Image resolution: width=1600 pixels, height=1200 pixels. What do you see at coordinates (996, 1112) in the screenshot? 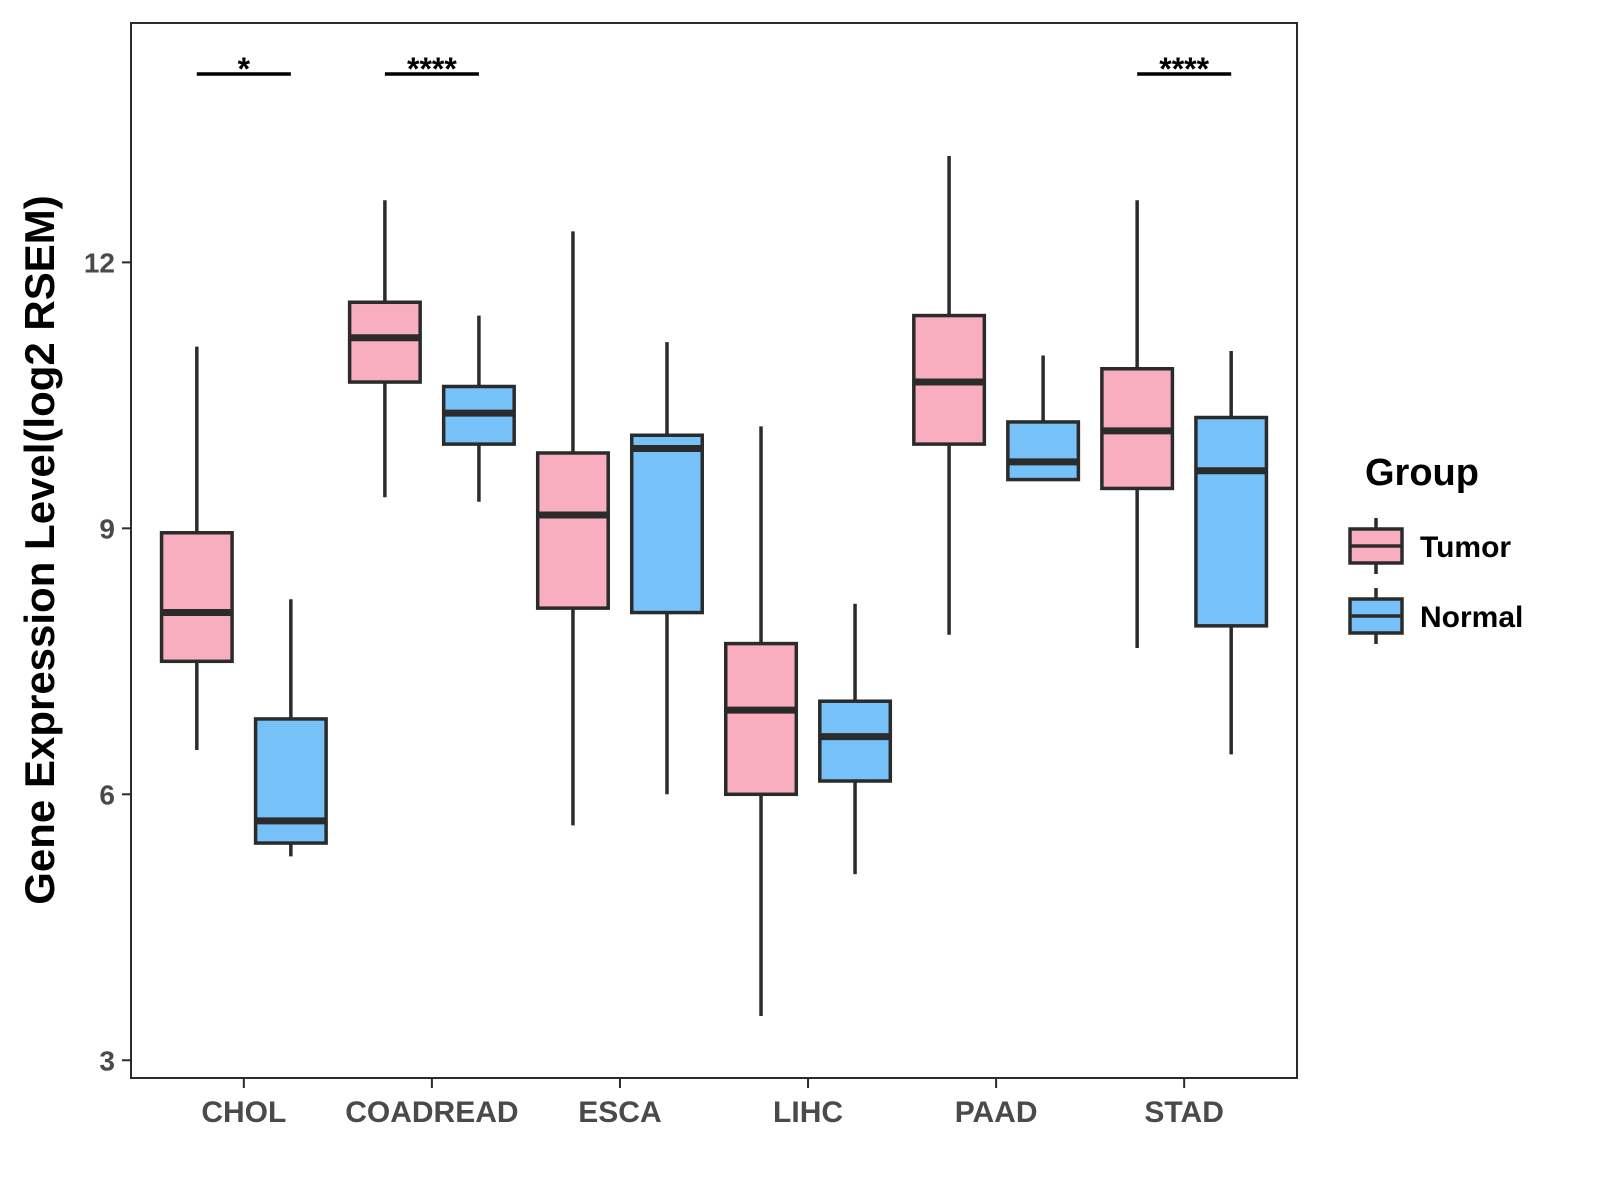
I see `x-tick-label: PAAD` at bounding box center [996, 1112].